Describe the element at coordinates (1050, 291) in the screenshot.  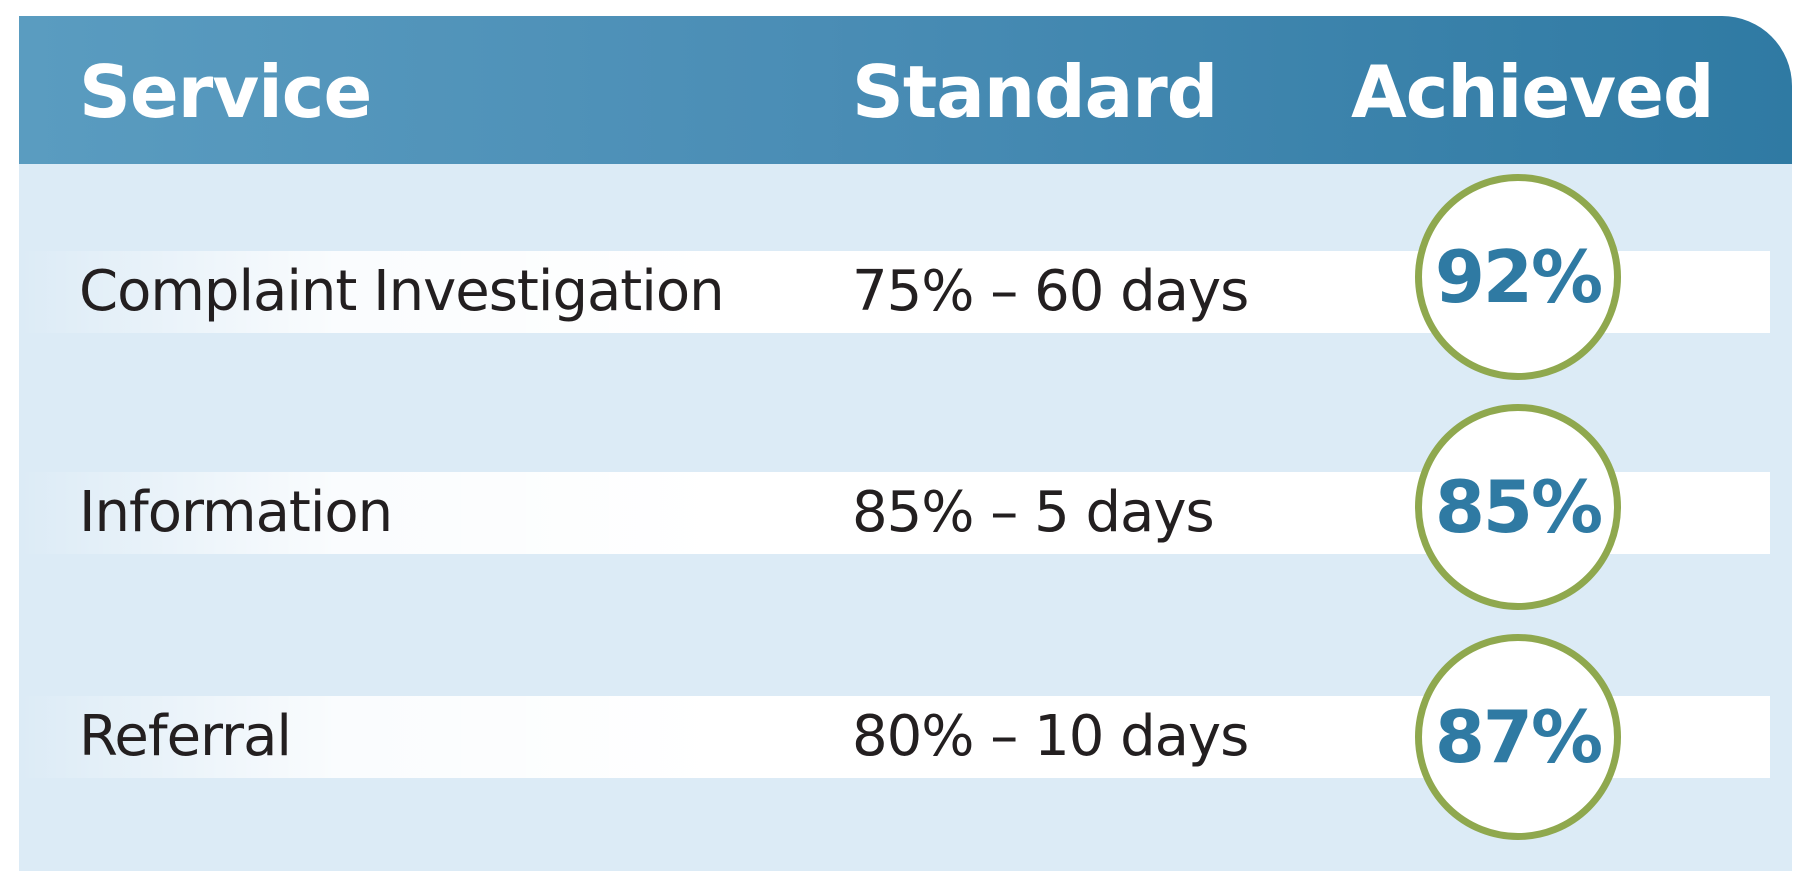
I see `row-standard-value: 75% – 60 days` at that location.